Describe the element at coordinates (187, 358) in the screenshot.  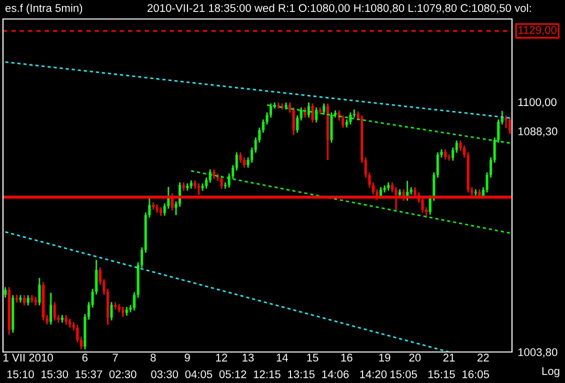
I see `x-tick-label: 9` at that location.